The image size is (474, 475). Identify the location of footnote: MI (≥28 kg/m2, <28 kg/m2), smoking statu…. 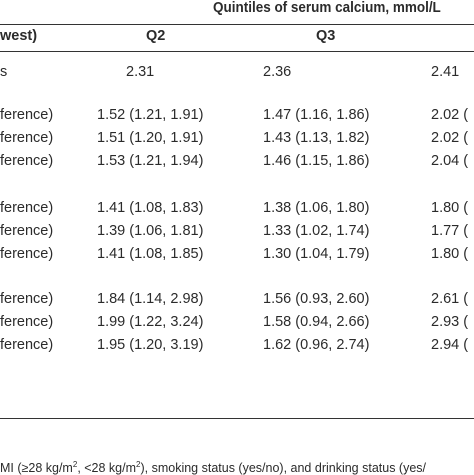
(213, 467).